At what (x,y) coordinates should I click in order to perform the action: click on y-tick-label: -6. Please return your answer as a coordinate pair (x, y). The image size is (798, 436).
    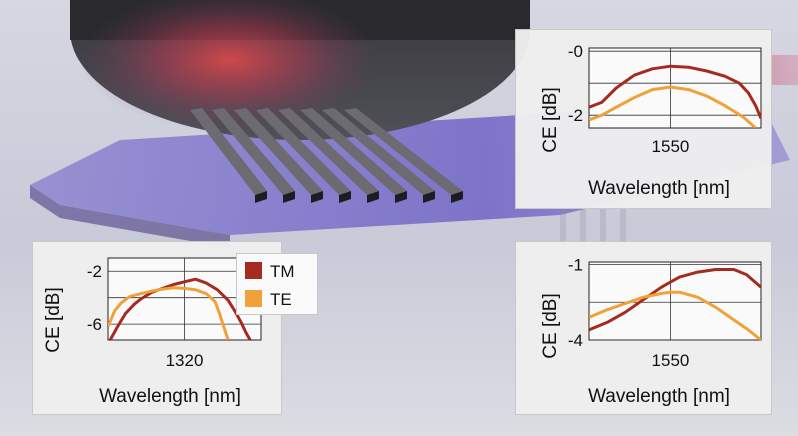
    Looking at the image, I should click on (94, 324).